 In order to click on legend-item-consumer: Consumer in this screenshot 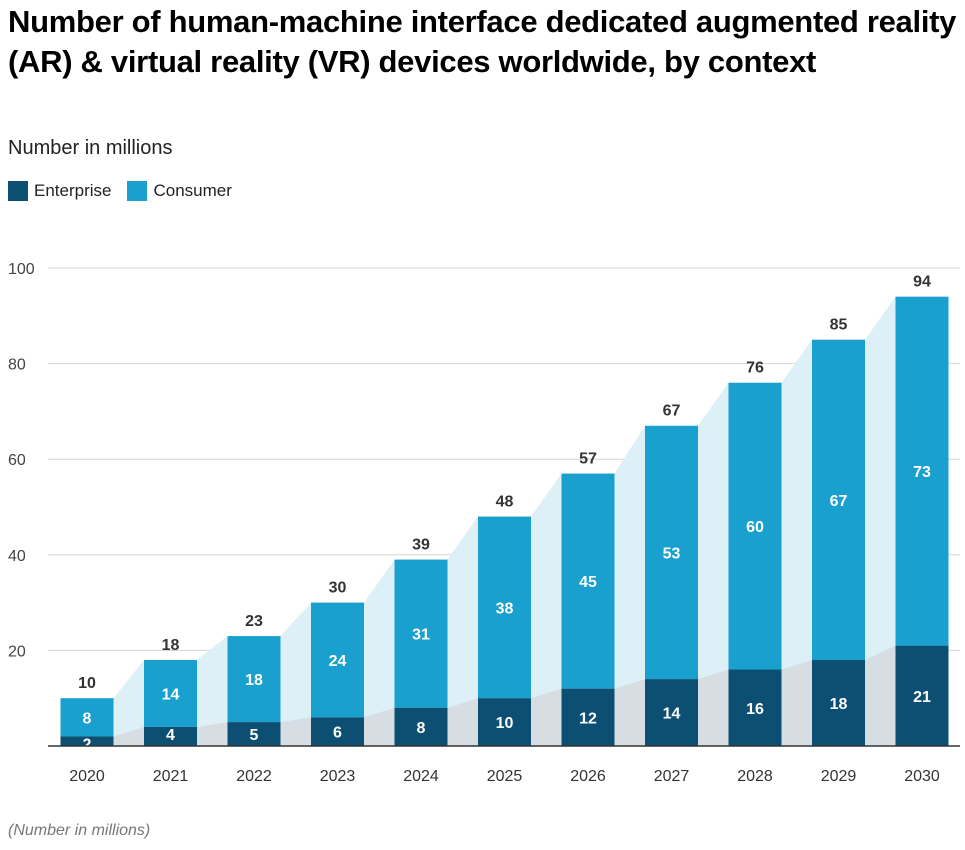, I will do `click(179, 191)`.